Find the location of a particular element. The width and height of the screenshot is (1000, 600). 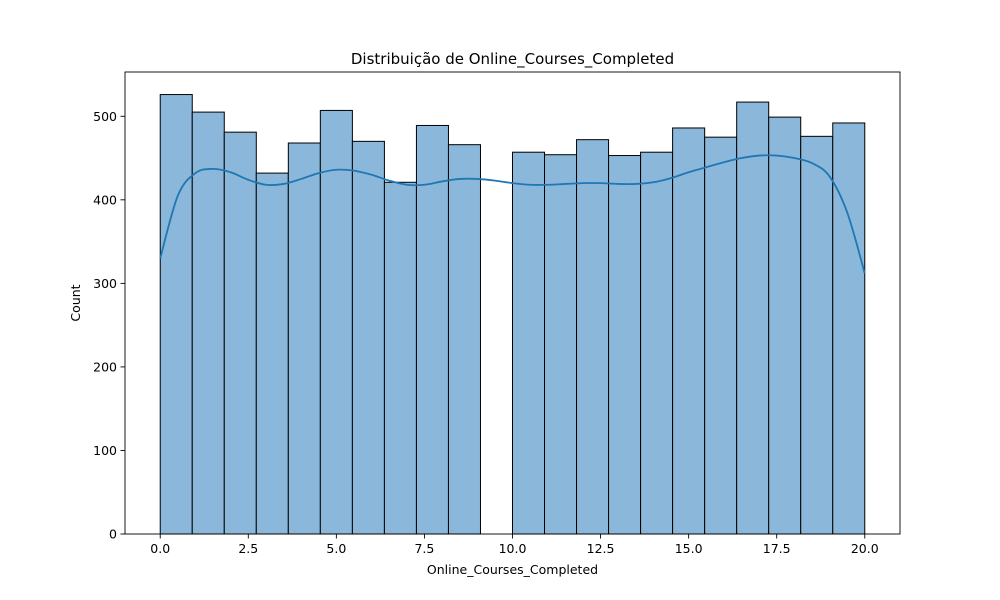

x-tick-label: 15.0 is located at coordinates (689, 548).